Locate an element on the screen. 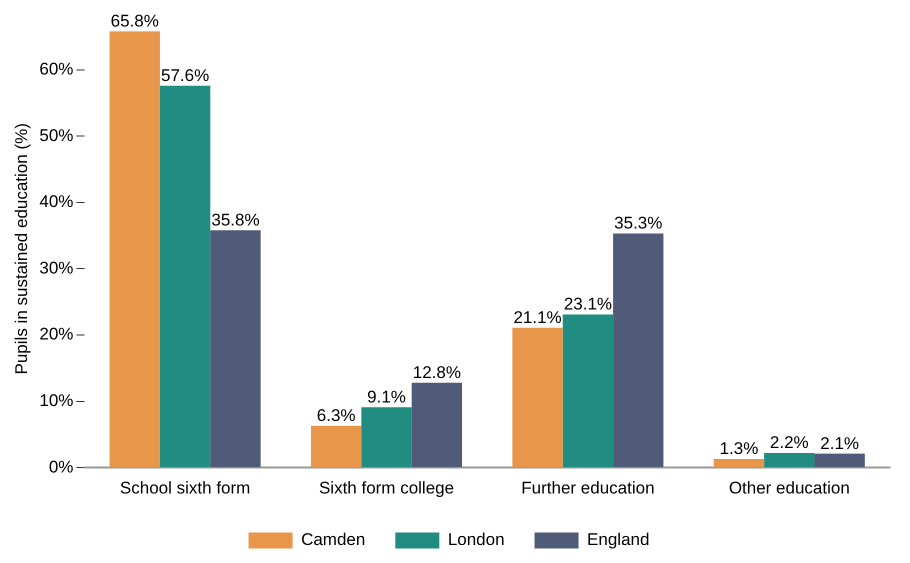 The height and width of the screenshot is (563, 910). x-tick-label: Other education is located at coordinates (789, 488).